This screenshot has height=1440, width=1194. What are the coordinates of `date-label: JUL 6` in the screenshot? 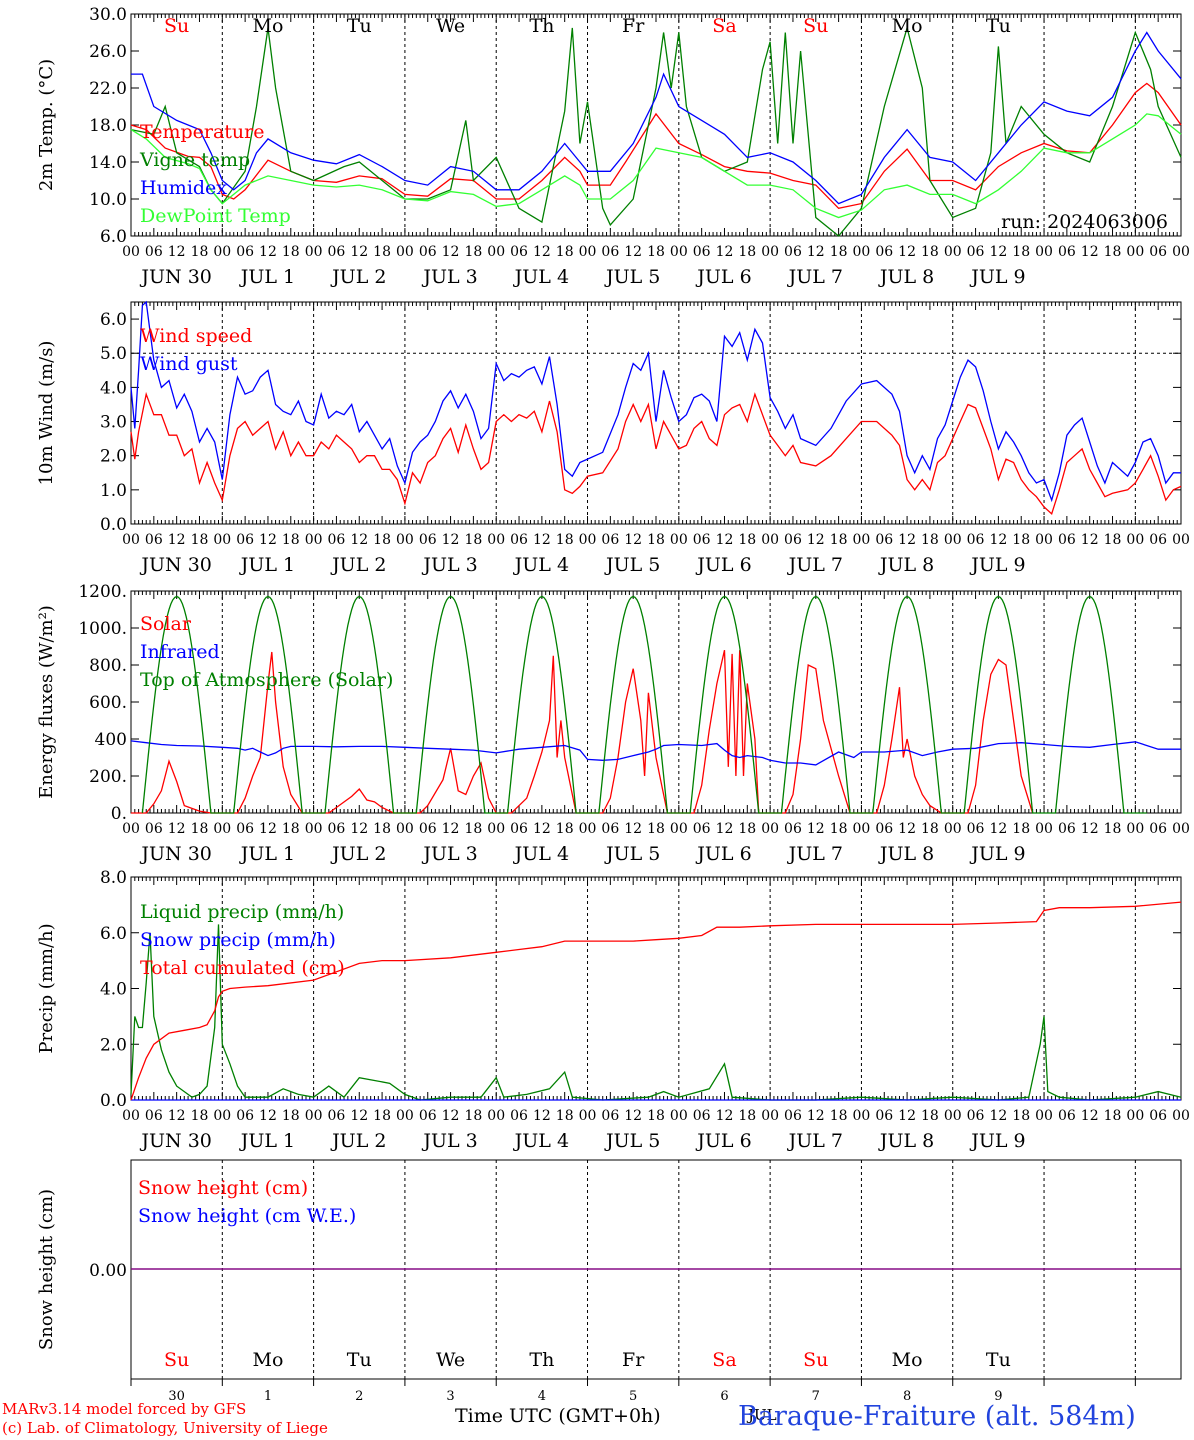 It's located at (723, 565).